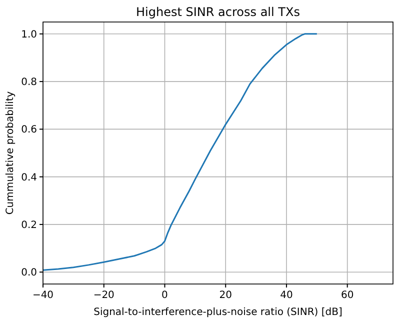  What do you see at coordinates (29, 82) in the screenshot?
I see `y-tick-label: 0.8` at bounding box center [29, 82].